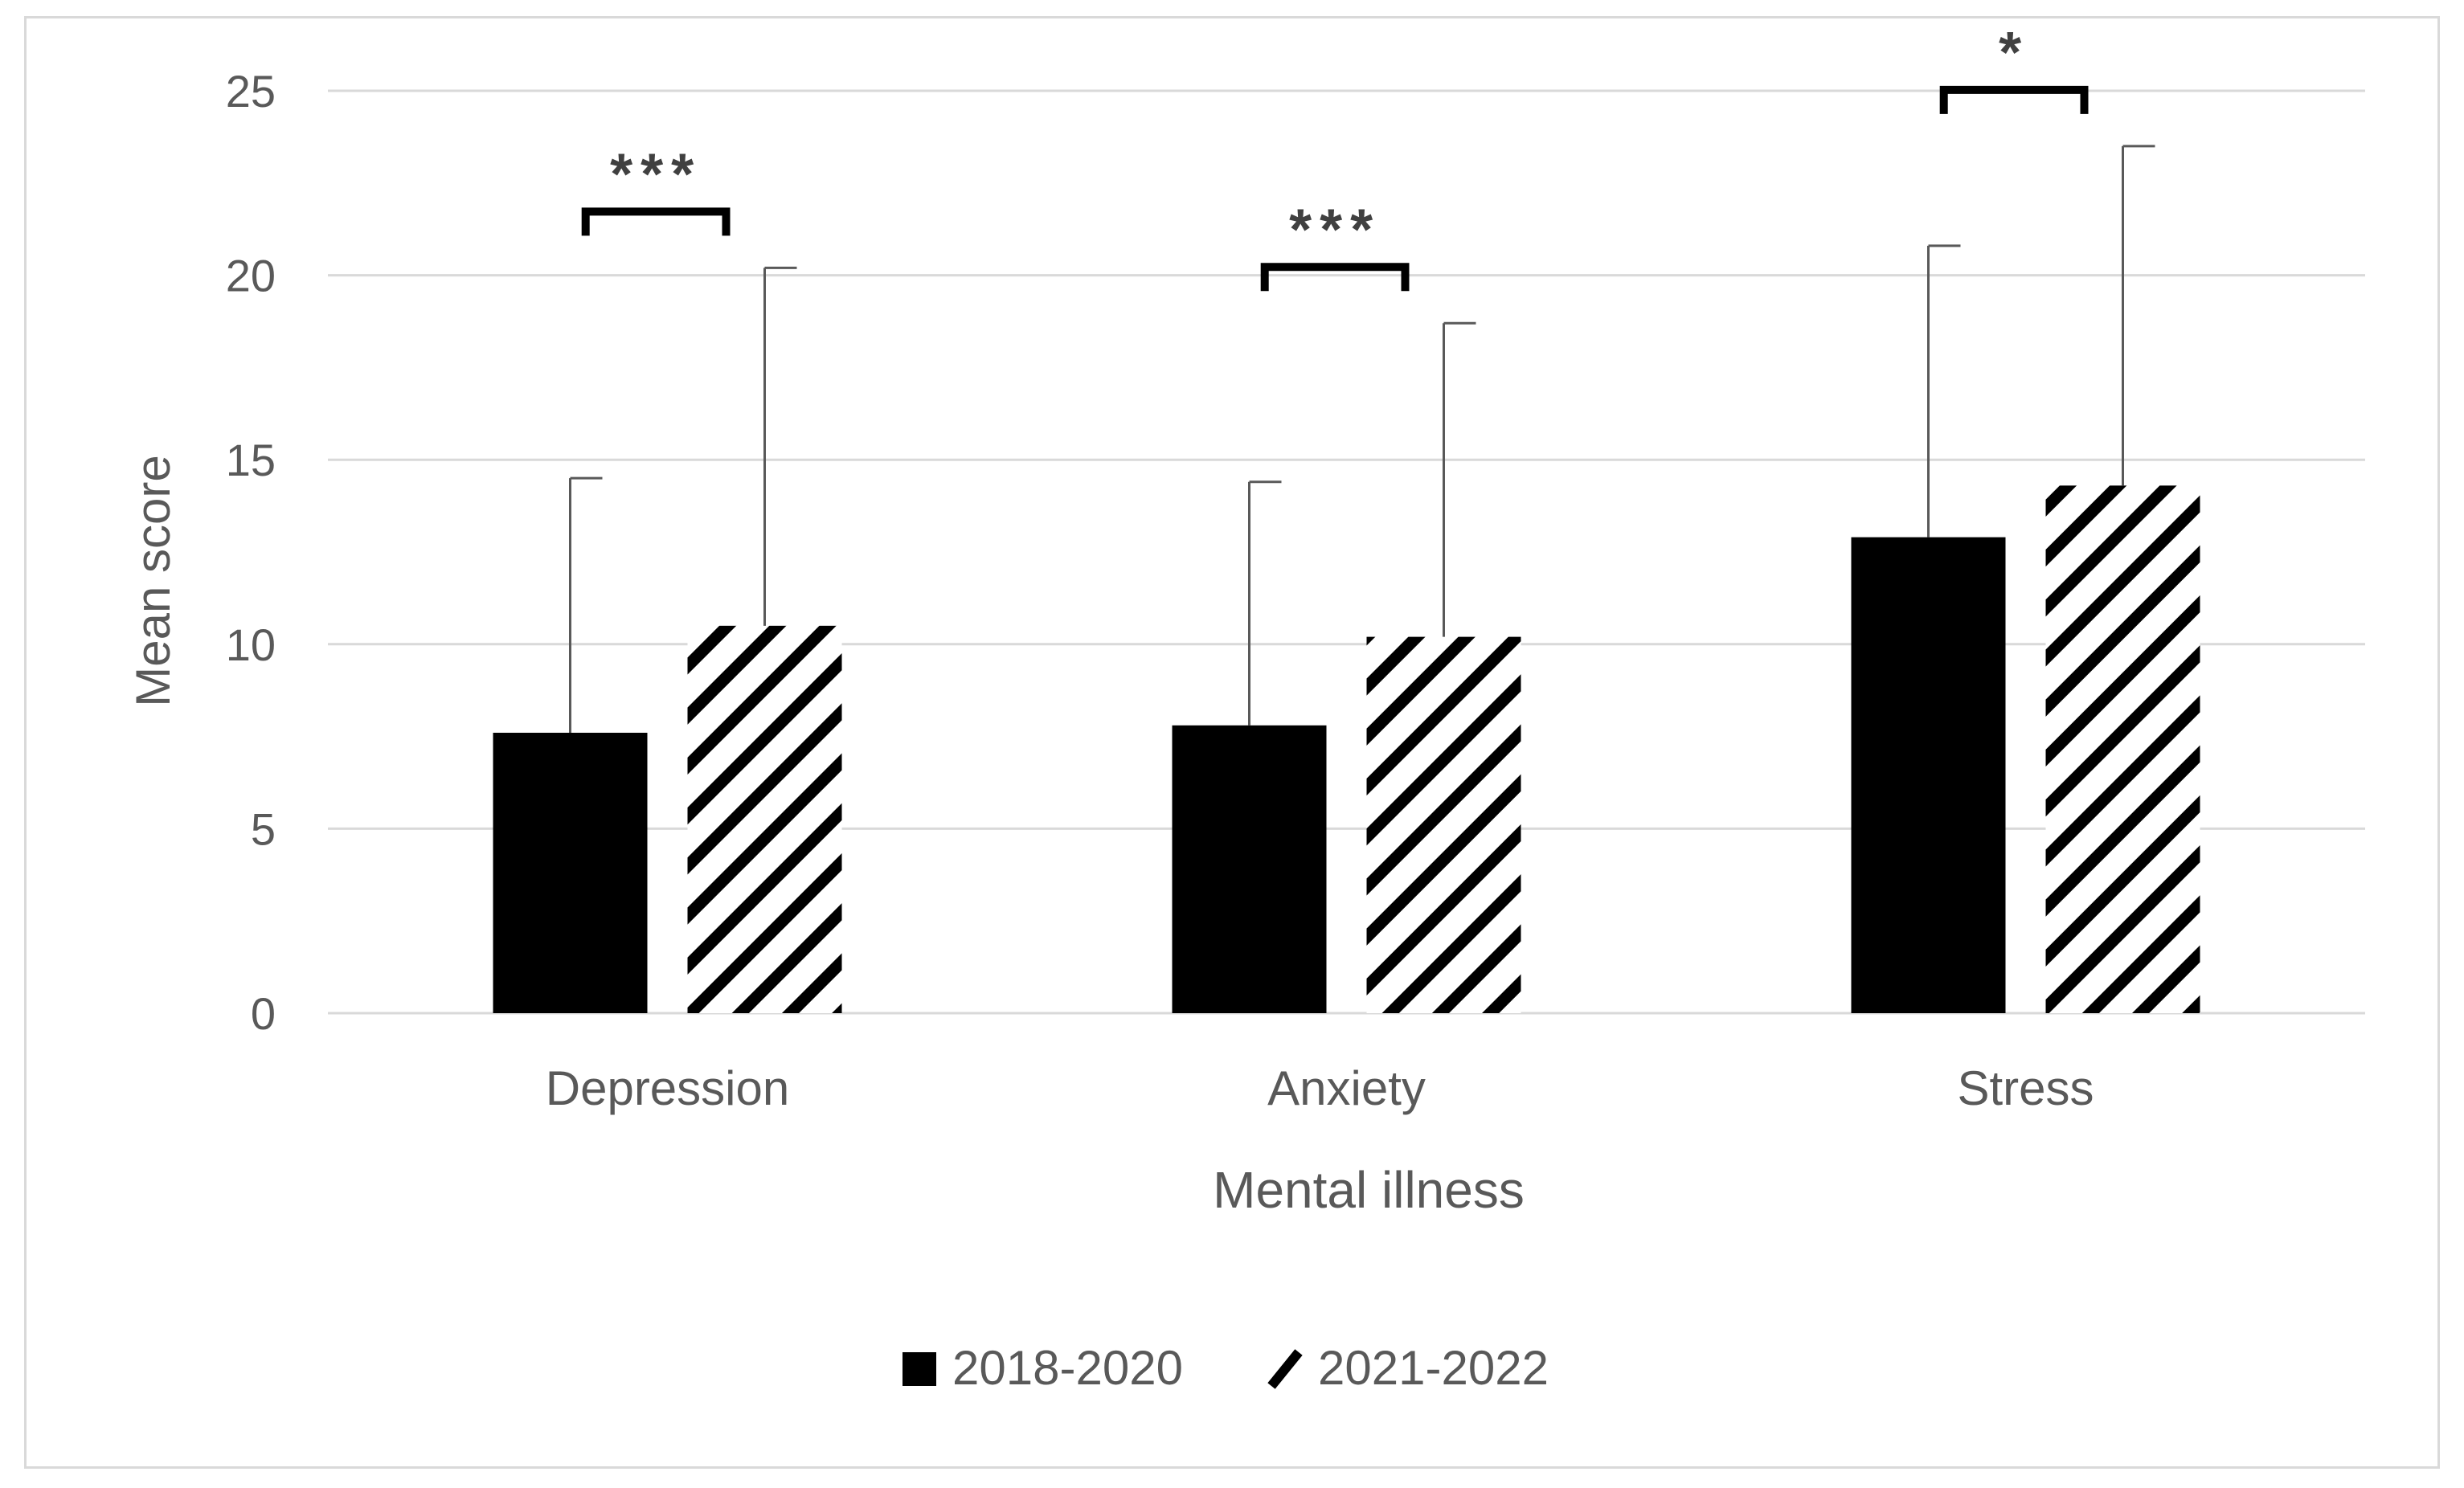 Image resolution: width=2464 pixels, height=1488 pixels. What do you see at coordinates (251, 644) in the screenshot?
I see `y-tick-label: 10` at bounding box center [251, 644].